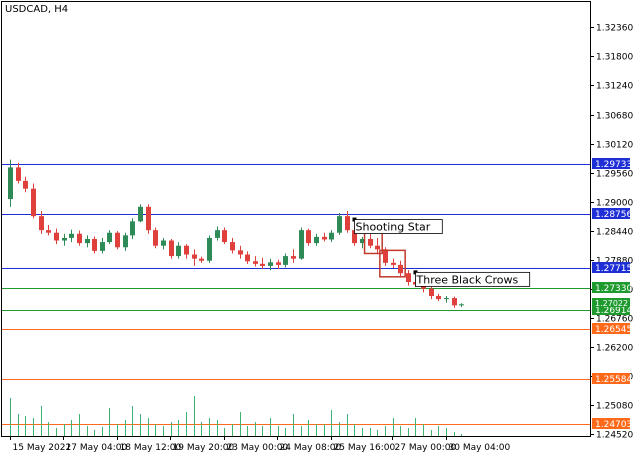 Image resolution: width=640 pixels, height=457 pixels. Describe the element at coordinates (473, 279) in the screenshot. I see `annotation-box` at that location.